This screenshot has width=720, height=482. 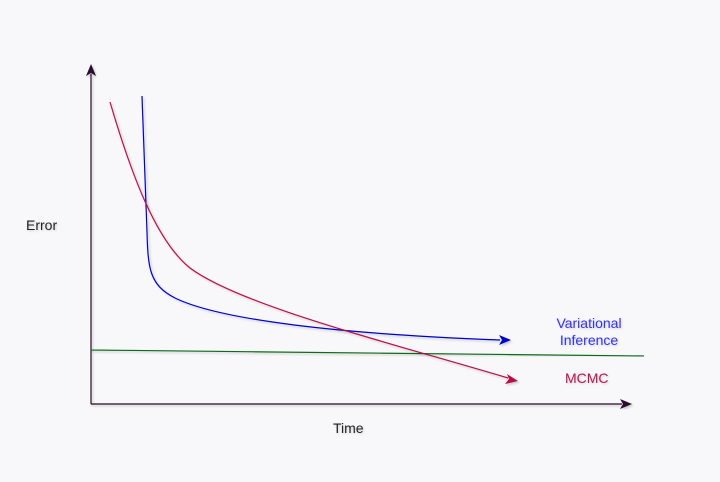 I want to click on variational-inference-label: Variational Inference, so click(x=589, y=332).